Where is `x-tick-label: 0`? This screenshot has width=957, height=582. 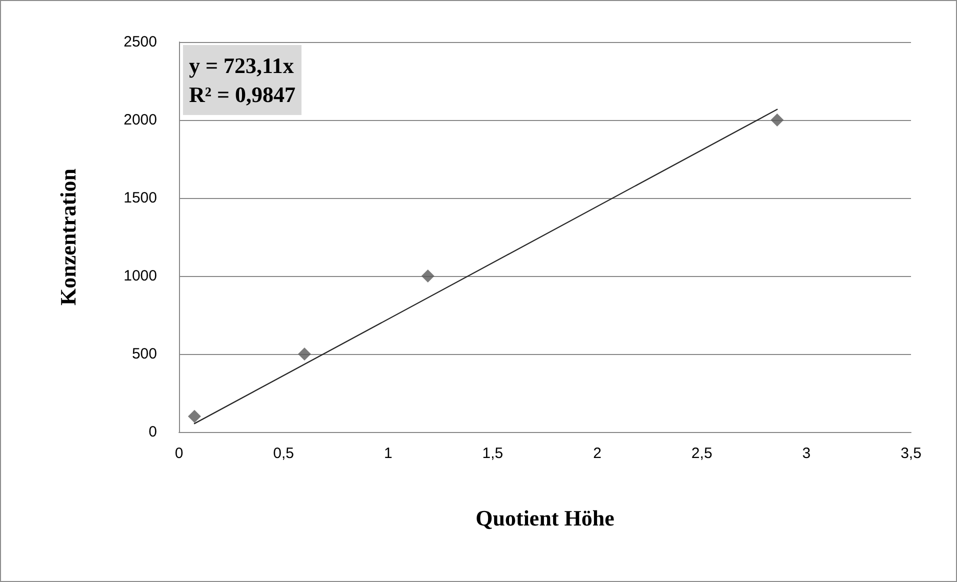 x-tick-label: 0 is located at coordinates (179, 453).